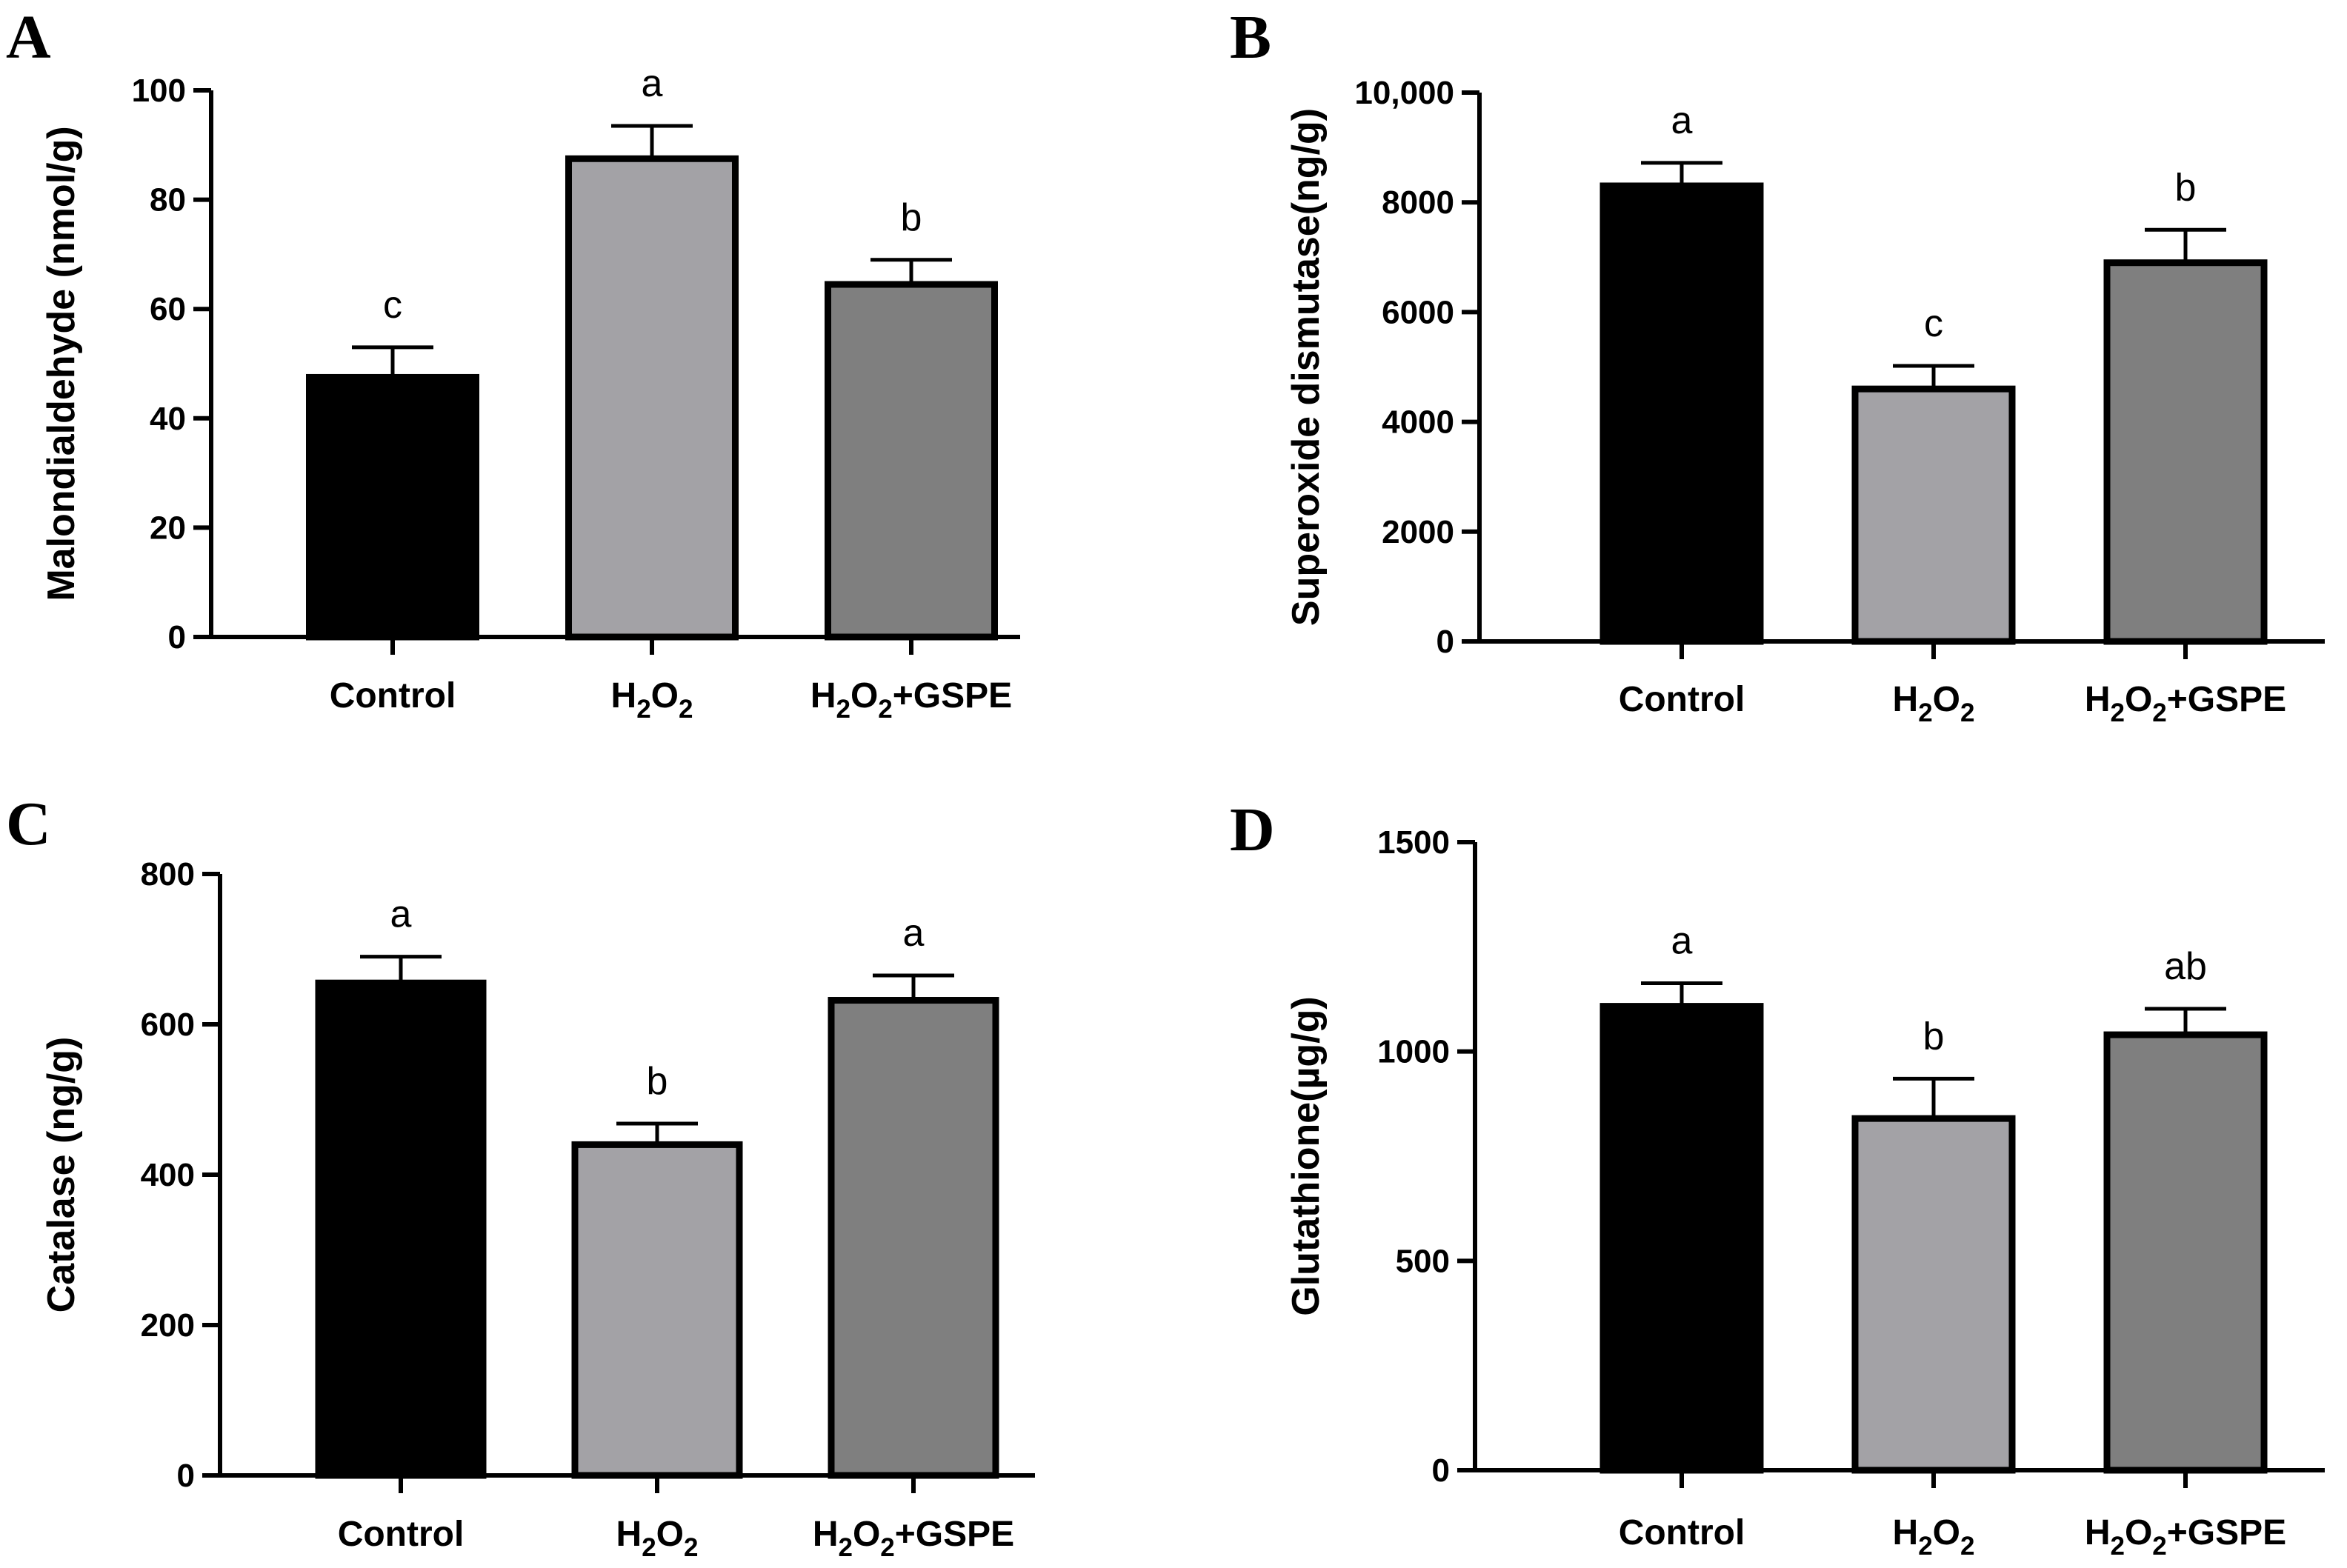 Image resolution: width=2347 pixels, height=1568 pixels. What do you see at coordinates (1418, 423) in the screenshot?
I see `y-tick-label: 4000` at bounding box center [1418, 423].